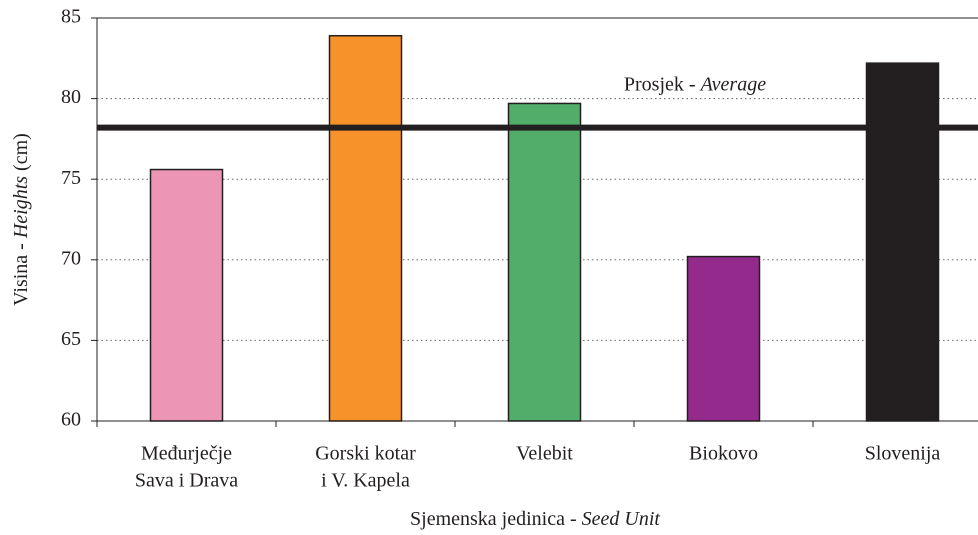  I want to click on y-tick-label: 75, so click(71, 178).